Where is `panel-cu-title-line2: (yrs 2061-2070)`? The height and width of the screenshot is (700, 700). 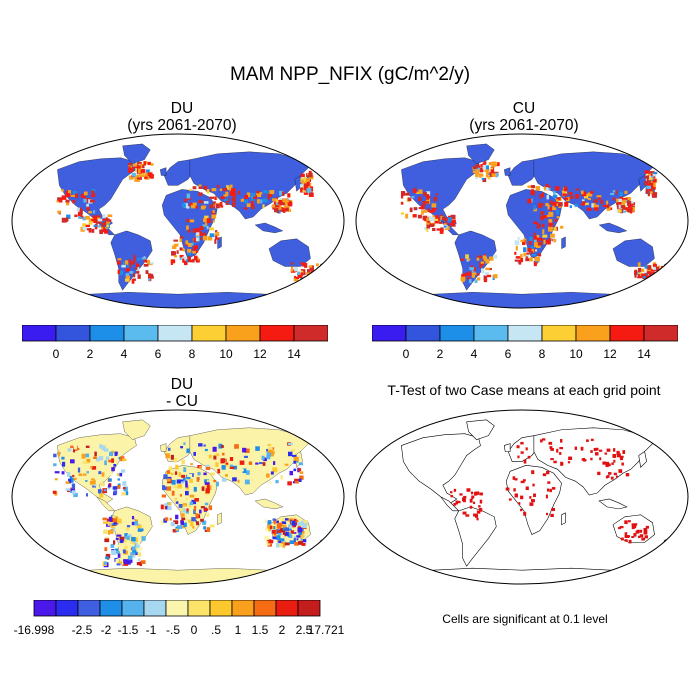 panel-cu-title-line2: (yrs 2061-2070) is located at coordinates (524, 125).